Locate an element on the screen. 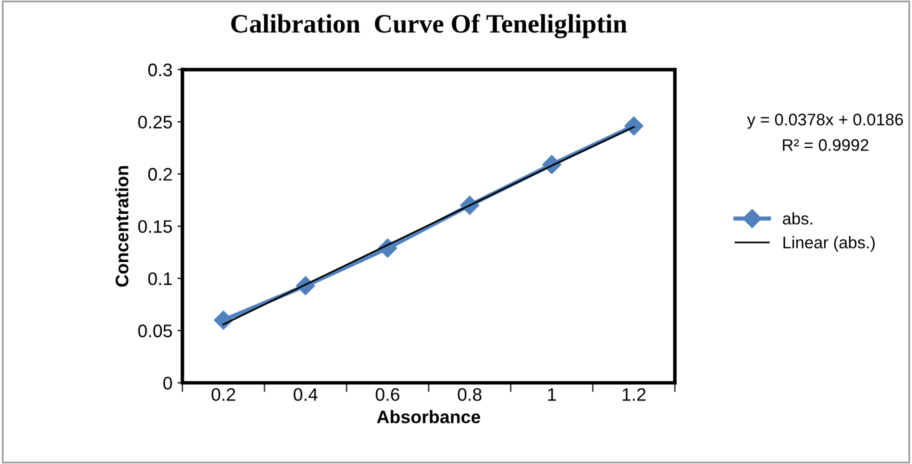 The height and width of the screenshot is (464, 912). text: y = 0.0378x + 0.0186 is located at coordinates (825, 121).